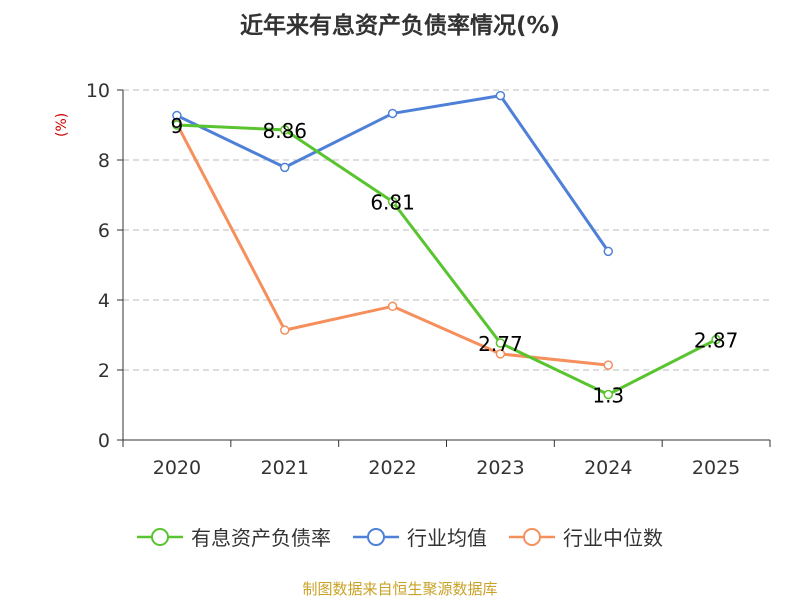  What do you see at coordinates (400, 589) in the screenshot?
I see `source-footnote: 制图数据来自恒生聚源数据库` at bounding box center [400, 589].